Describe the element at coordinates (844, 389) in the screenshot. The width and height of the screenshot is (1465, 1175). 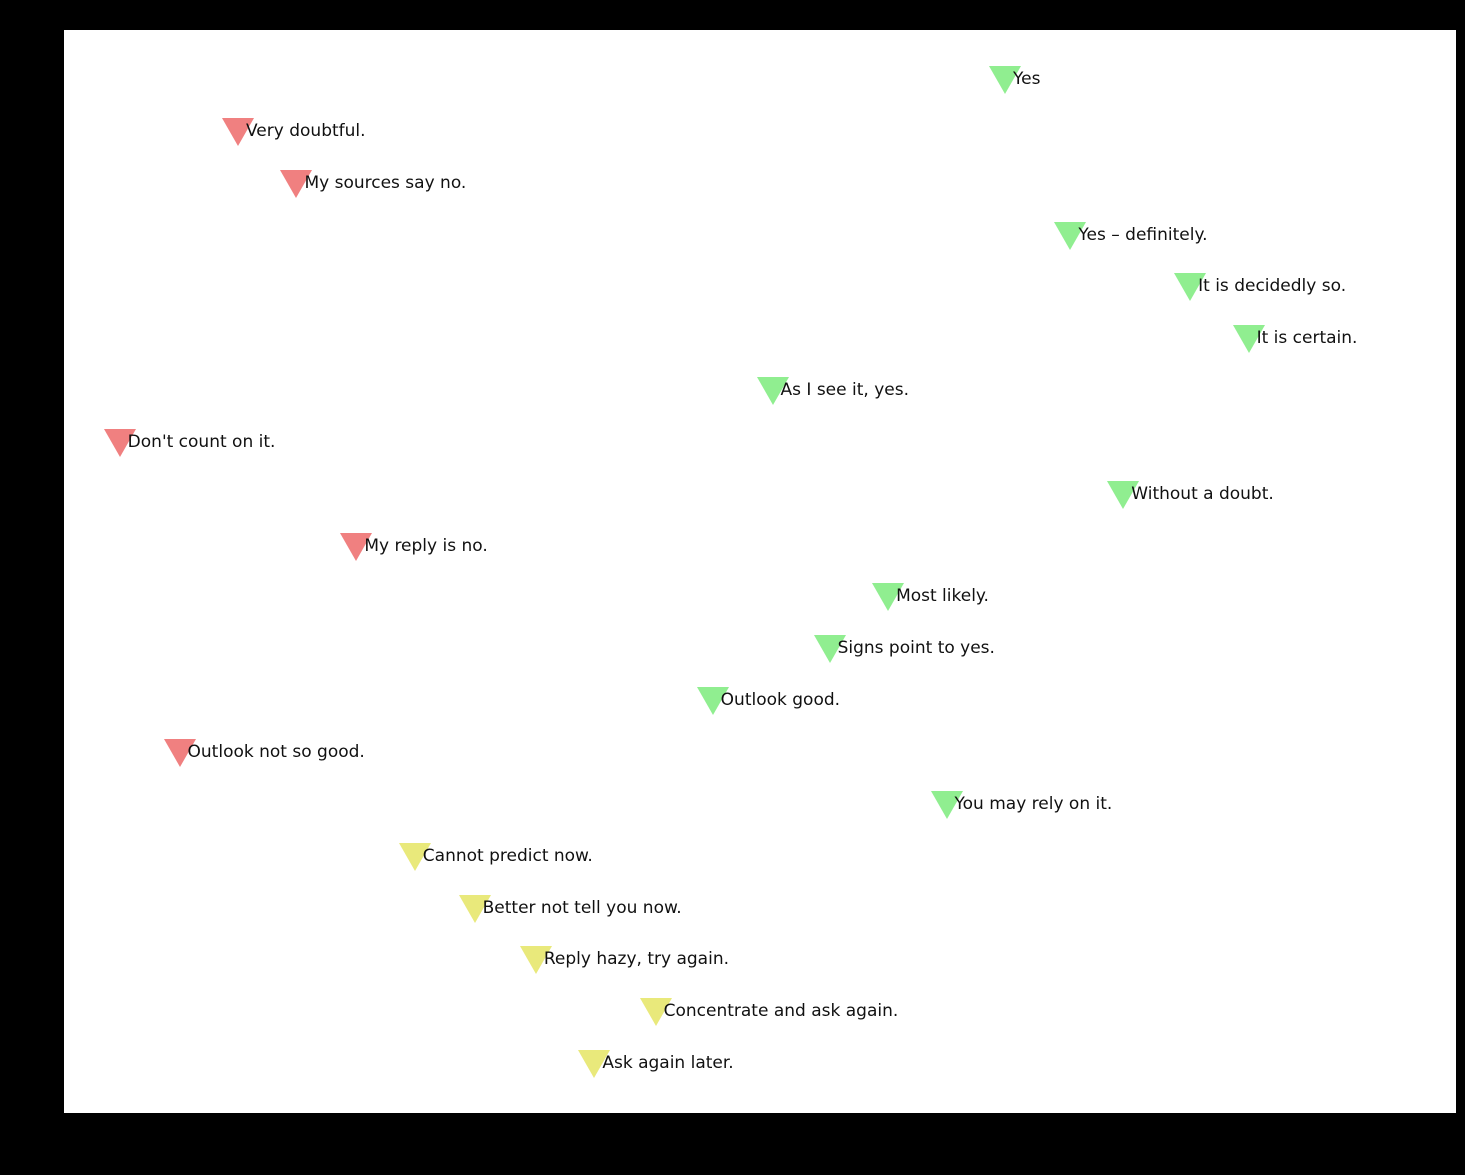
I see `point-label: As I see it, yes.` at that location.